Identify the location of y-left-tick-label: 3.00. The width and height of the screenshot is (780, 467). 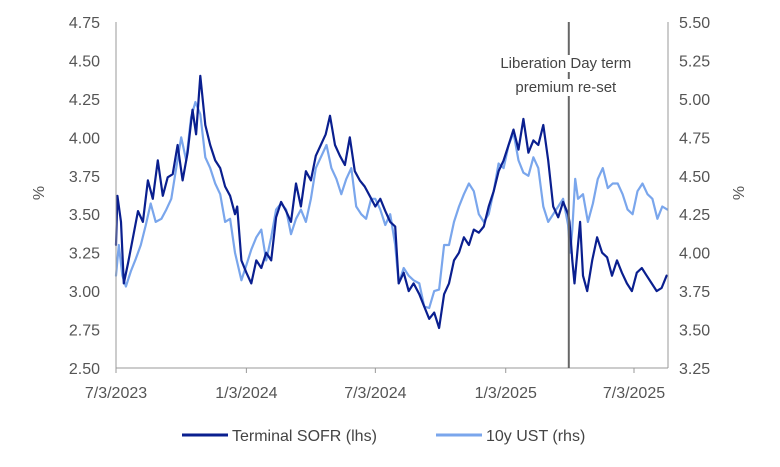
(84, 292).